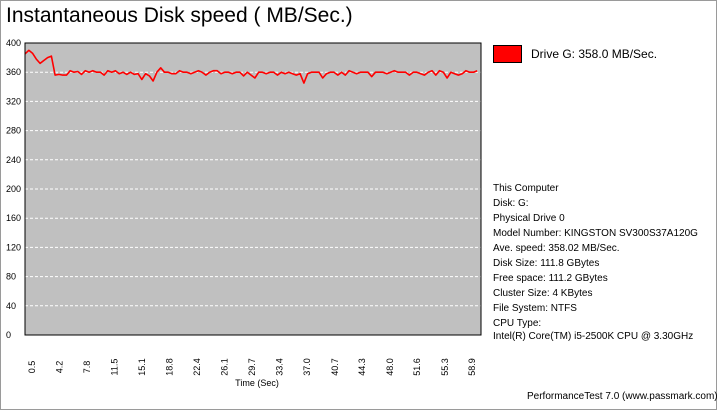  What do you see at coordinates (13, 131) in the screenshot?
I see `y-tick-label: 280` at bounding box center [13, 131].